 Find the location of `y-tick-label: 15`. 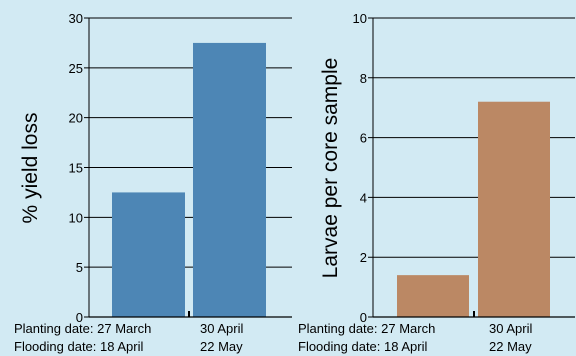

y-tick-label: 15 is located at coordinates (76, 168).